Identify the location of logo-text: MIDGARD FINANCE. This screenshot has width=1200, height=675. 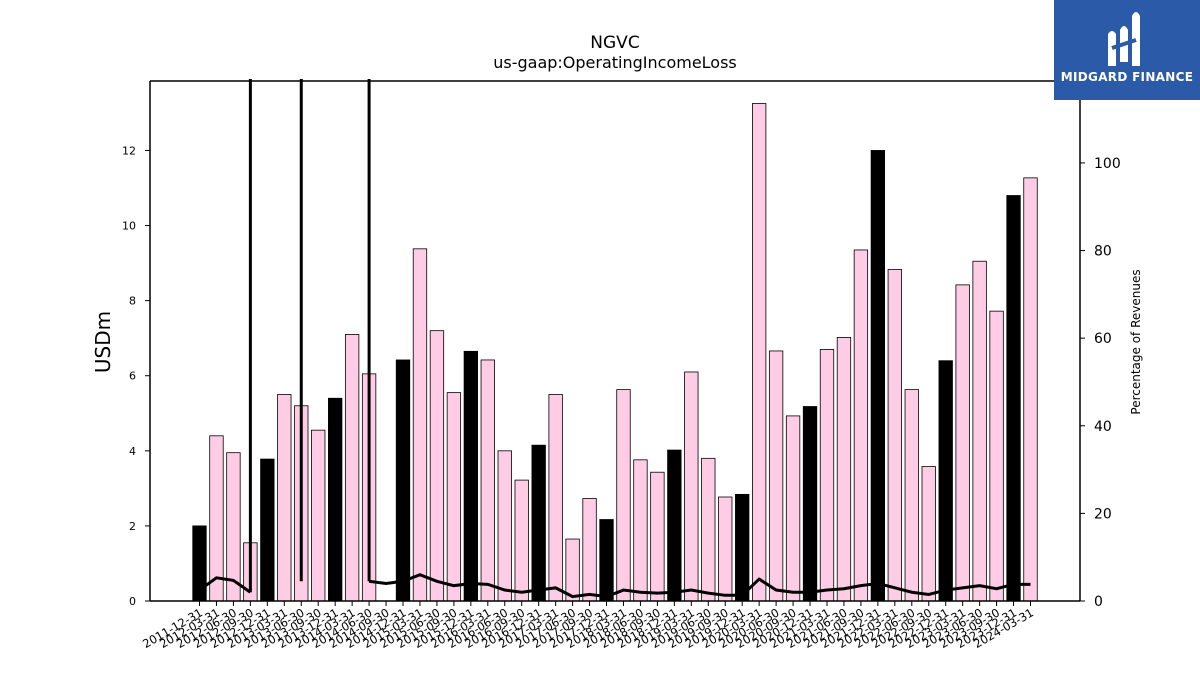
(1127, 77).